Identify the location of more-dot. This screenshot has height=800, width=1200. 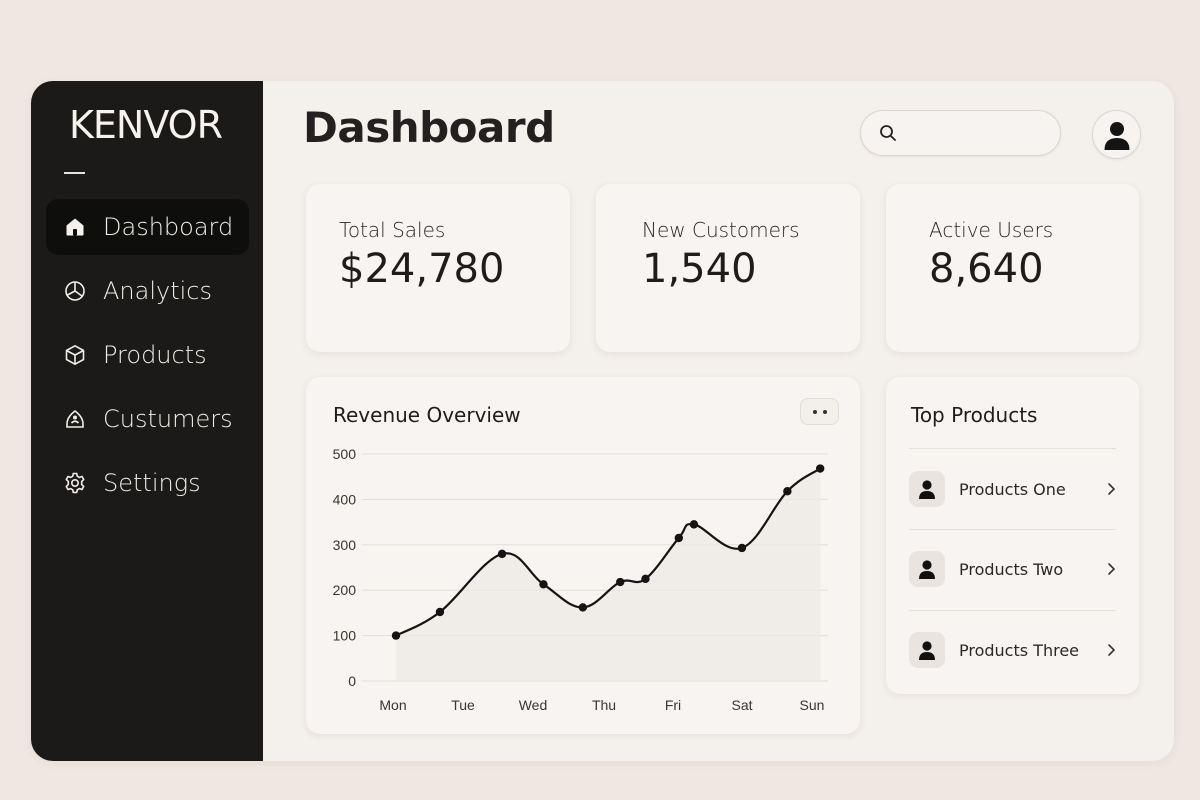
(824, 411).